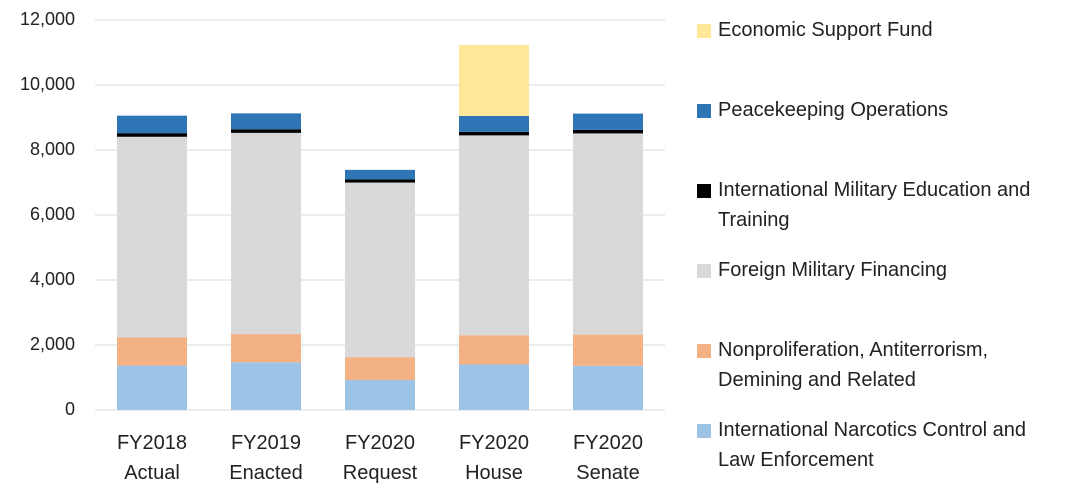 Image resolution: width=1080 pixels, height=491 pixels. What do you see at coordinates (825, 30) in the screenshot?
I see `legend-label: Economic Support Fund` at bounding box center [825, 30].